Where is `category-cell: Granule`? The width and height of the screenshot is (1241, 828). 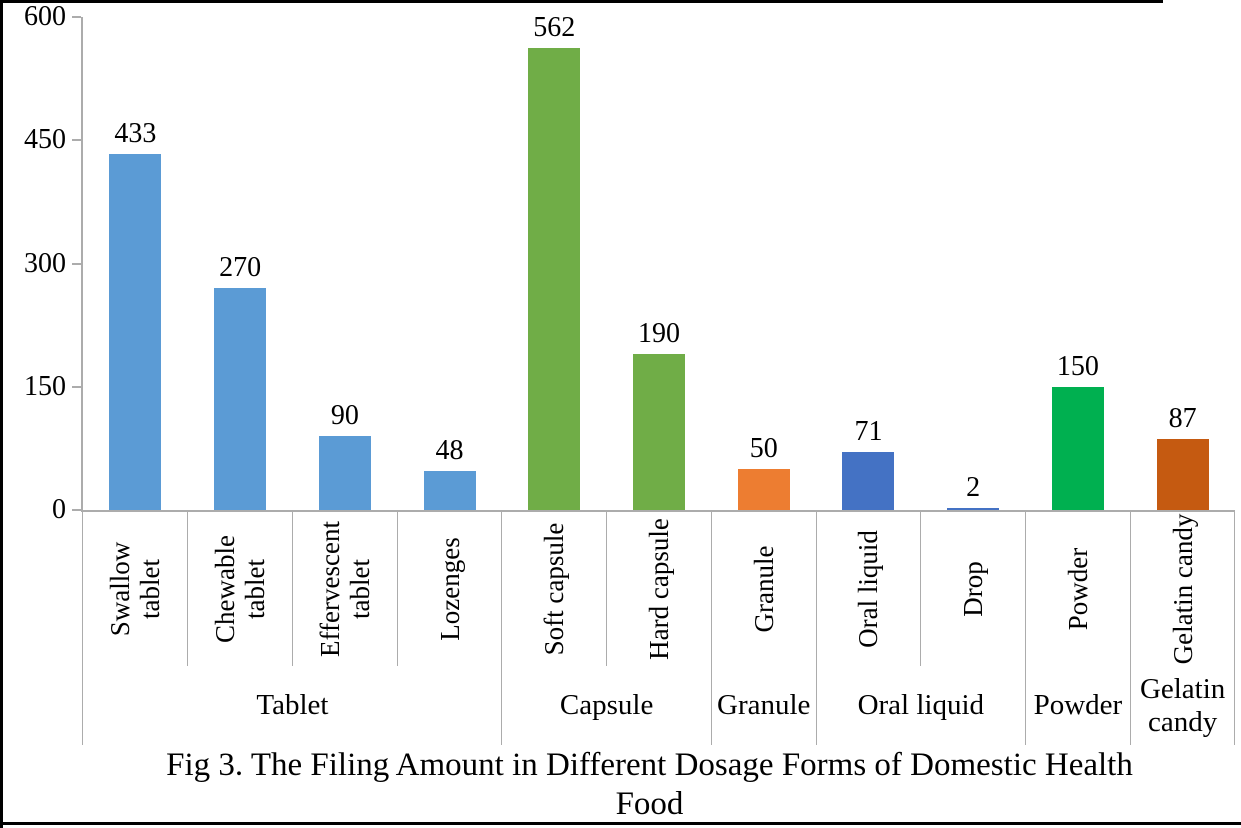 category-cell: Granule is located at coordinates (763, 589).